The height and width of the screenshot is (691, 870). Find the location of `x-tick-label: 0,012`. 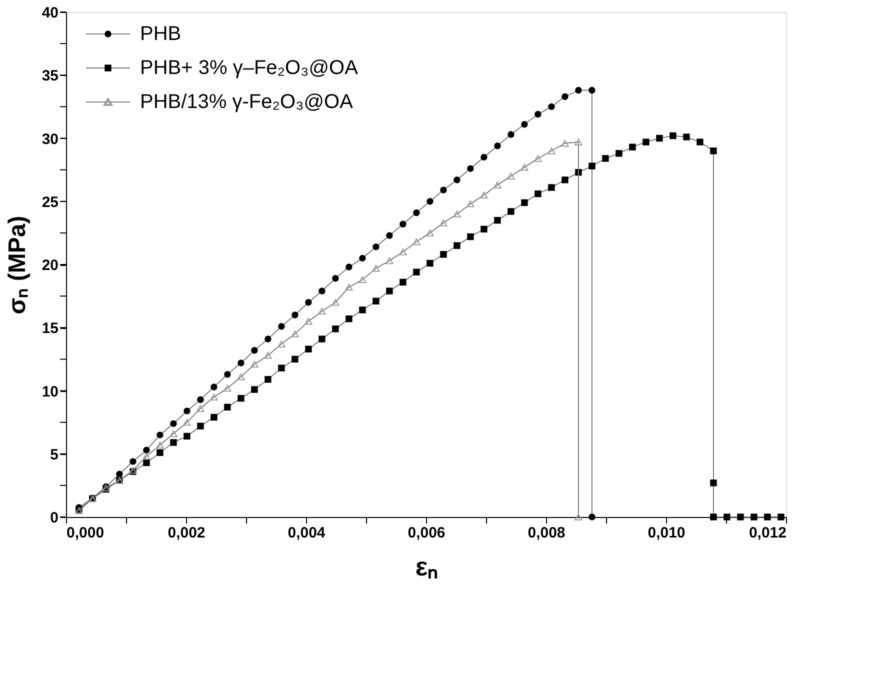

x-tick-label: 0,012 is located at coordinates (767, 533).